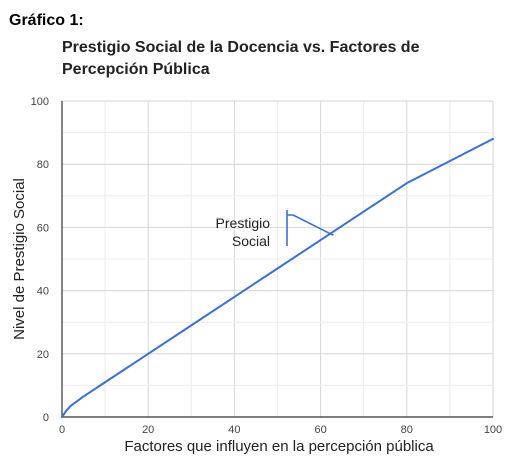 The height and width of the screenshot is (468, 512). Describe the element at coordinates (251, 241) in the screenshot. I see `annotation-label-line-2: Social` at that location.